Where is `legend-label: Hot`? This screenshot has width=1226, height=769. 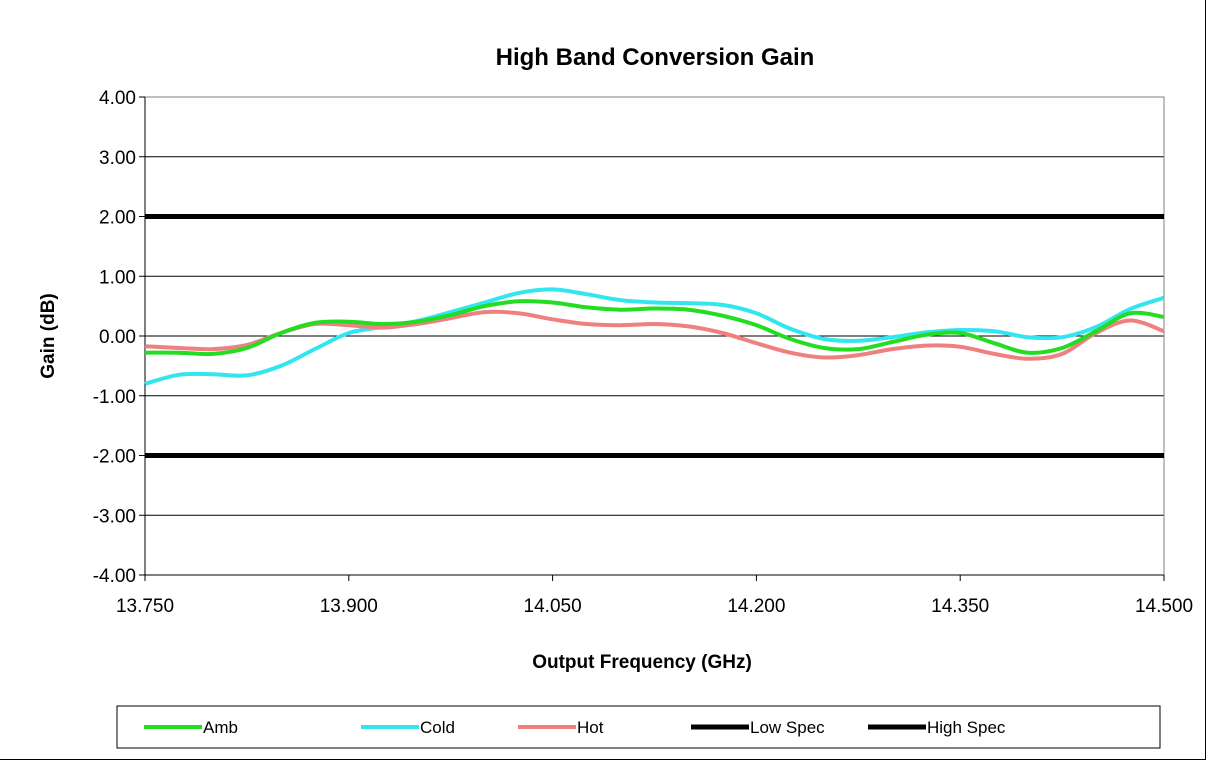 legend-label: Hot is located at coordinates (590, 727).